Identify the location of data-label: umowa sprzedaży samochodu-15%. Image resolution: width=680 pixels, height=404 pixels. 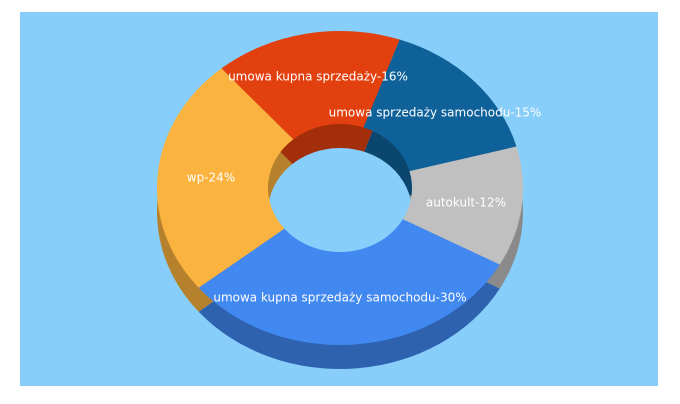
(435, 113).